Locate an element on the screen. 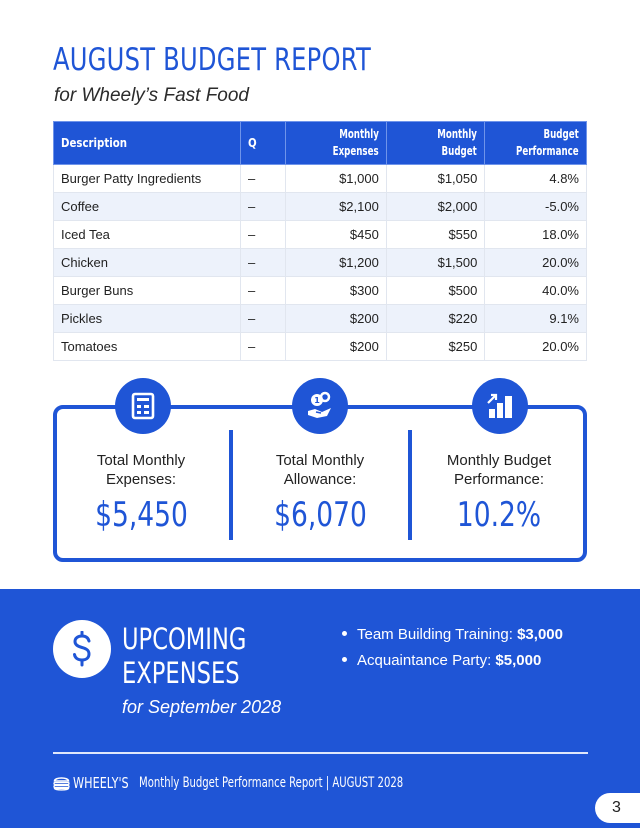 The width and height of the screenshot is (640, 828). cell-performance: 9.1% is located at coordinates (535, 318).